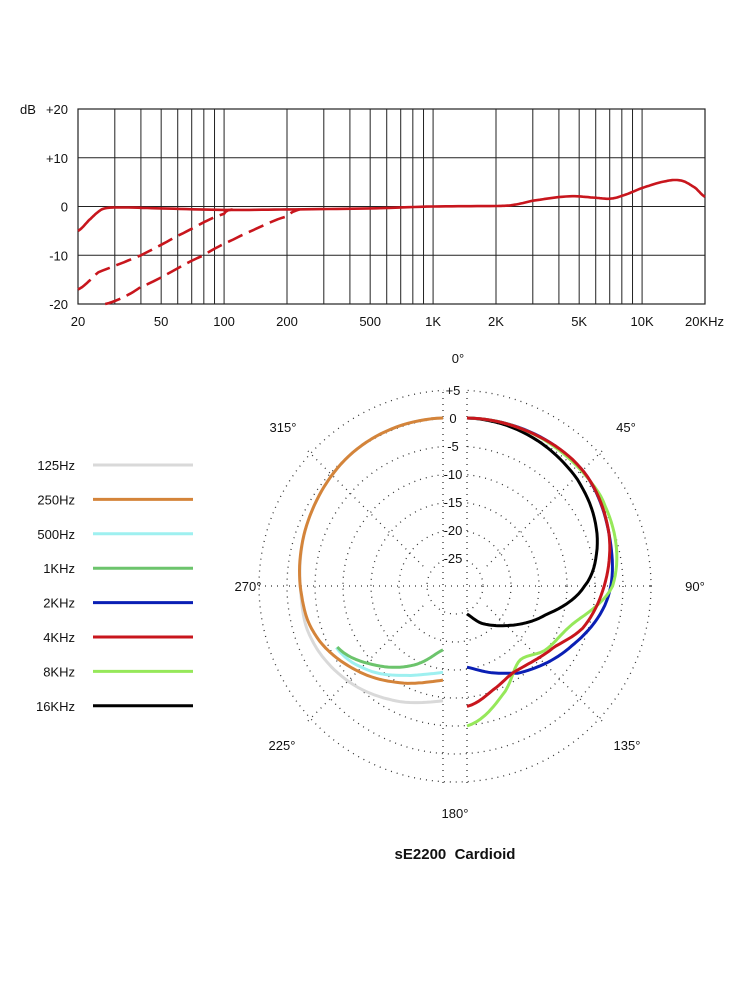 This screenshot has width=750, height=982. What do you see at coordinates (114, 706) in the screenshot?
I see `legend-item: 16KHz` at bounding box center [114, 706].